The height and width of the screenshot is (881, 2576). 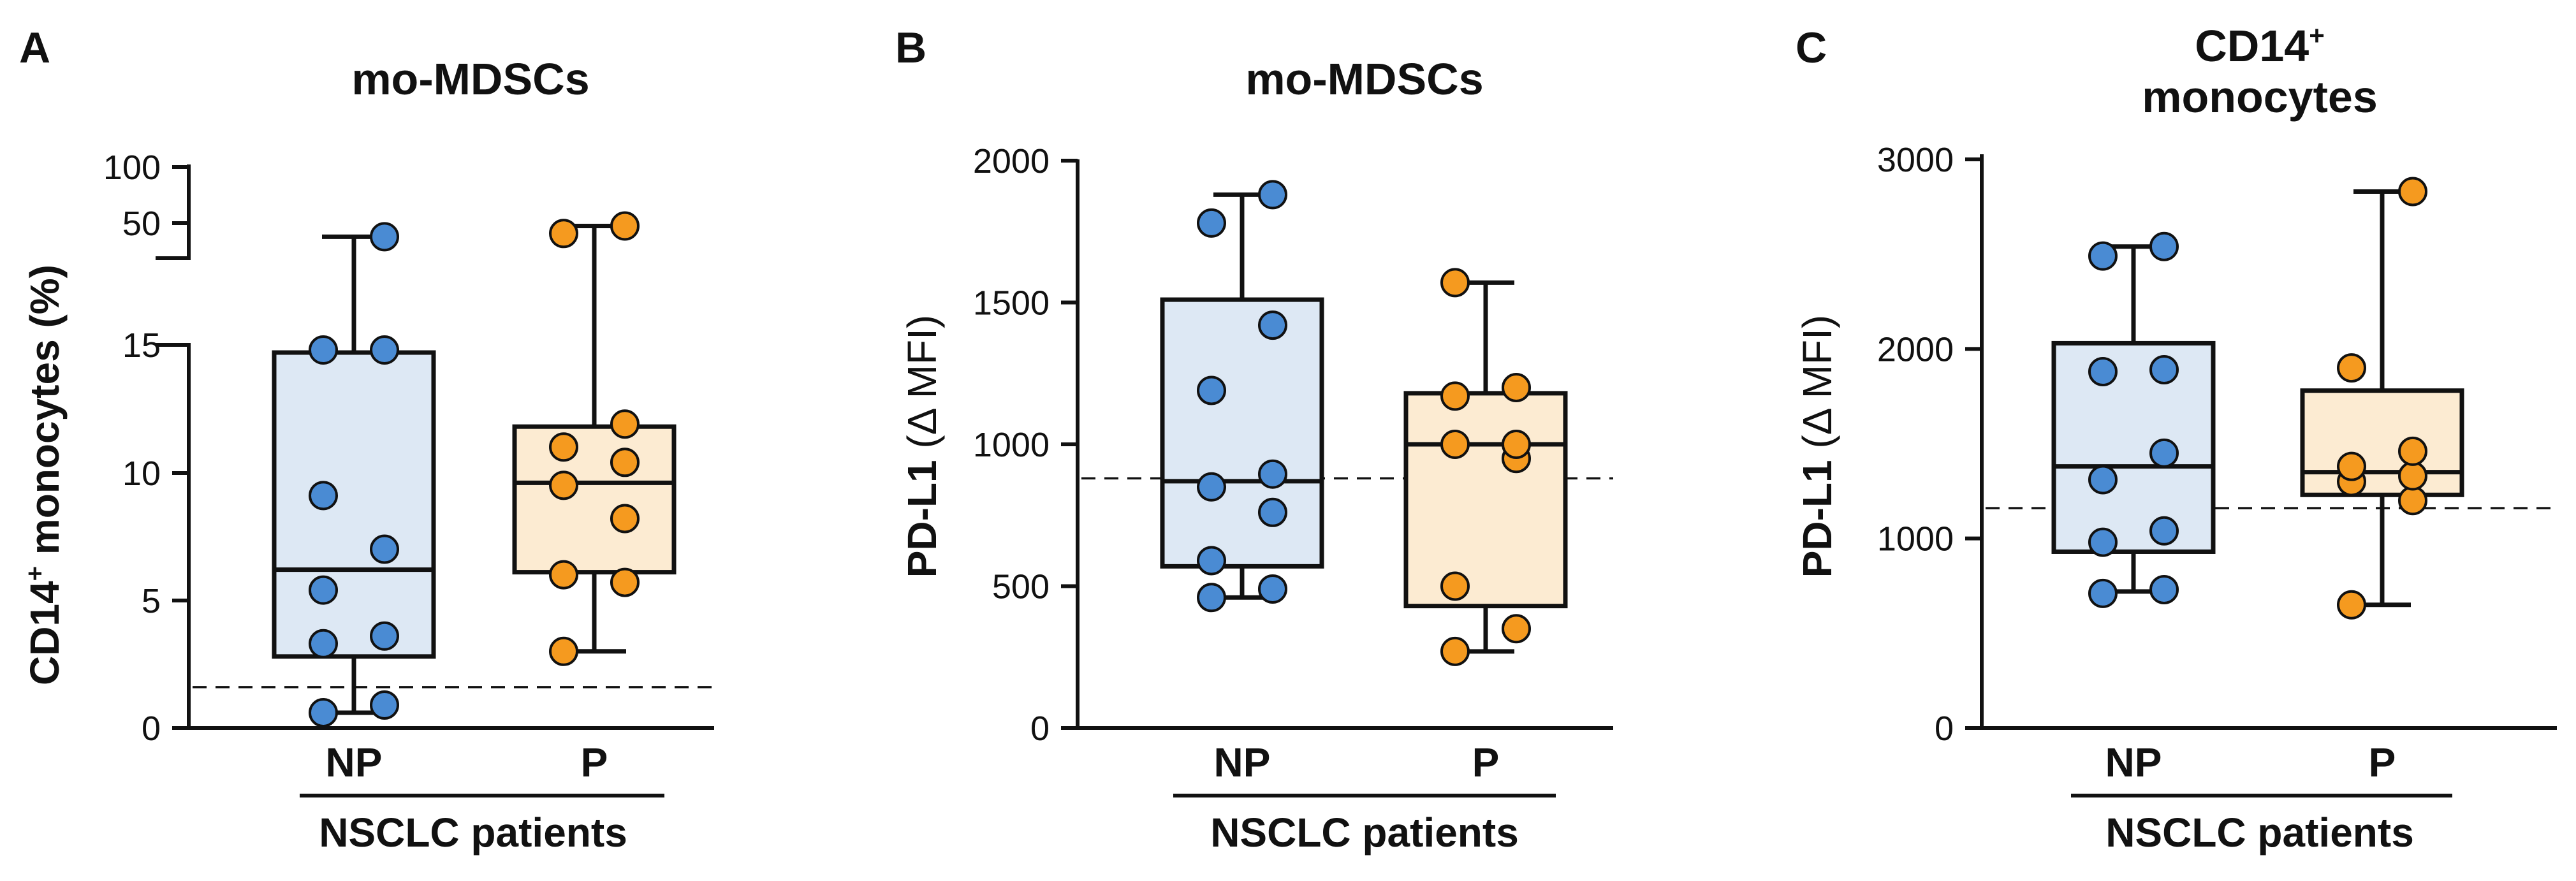 What do you see at coordinates (141, 345) in the screenshot?
I see `panel-a-y-tick-label: 15` at bounding box center [141, 345].